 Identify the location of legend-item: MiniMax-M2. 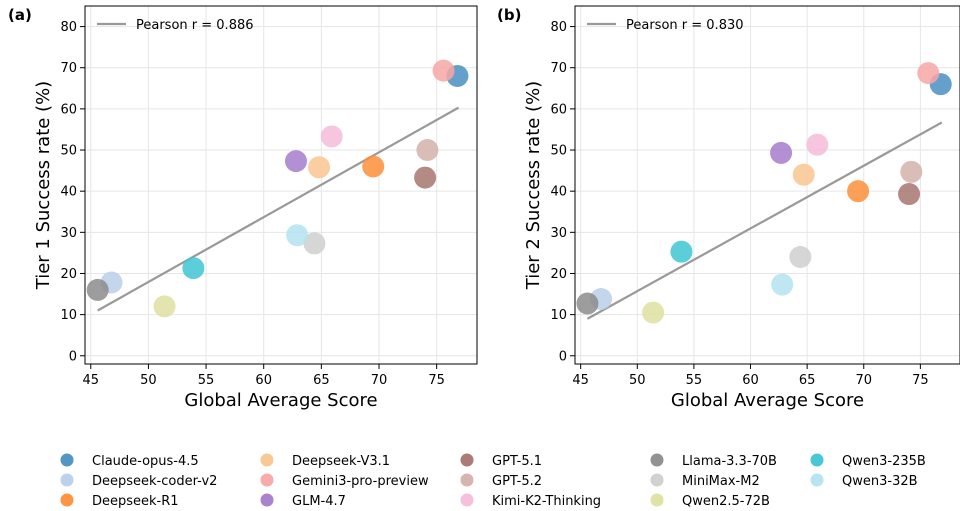
(705, 481).